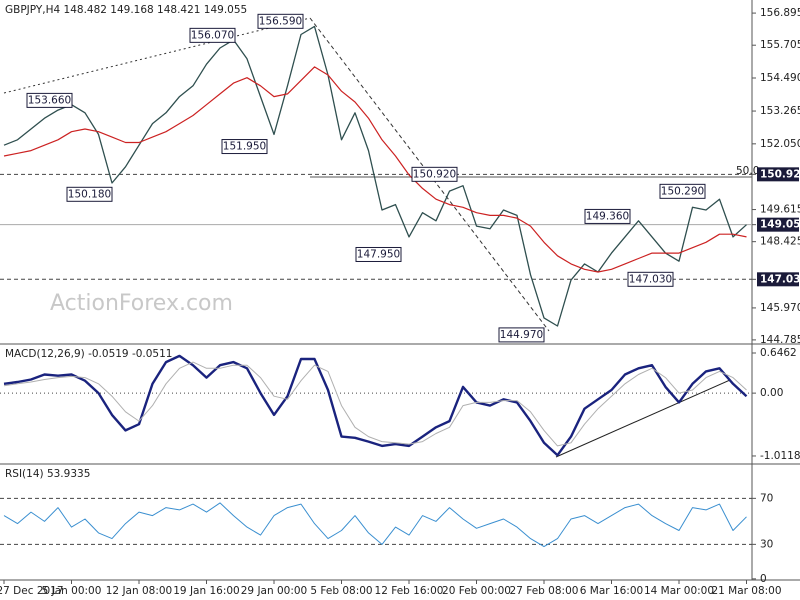 The height and width of the screenshot is (600, 800). Describe the element at coordinates (274, 591) in the screenshot. I see `x-tick-label: 29 Jan 00:00` at that location.